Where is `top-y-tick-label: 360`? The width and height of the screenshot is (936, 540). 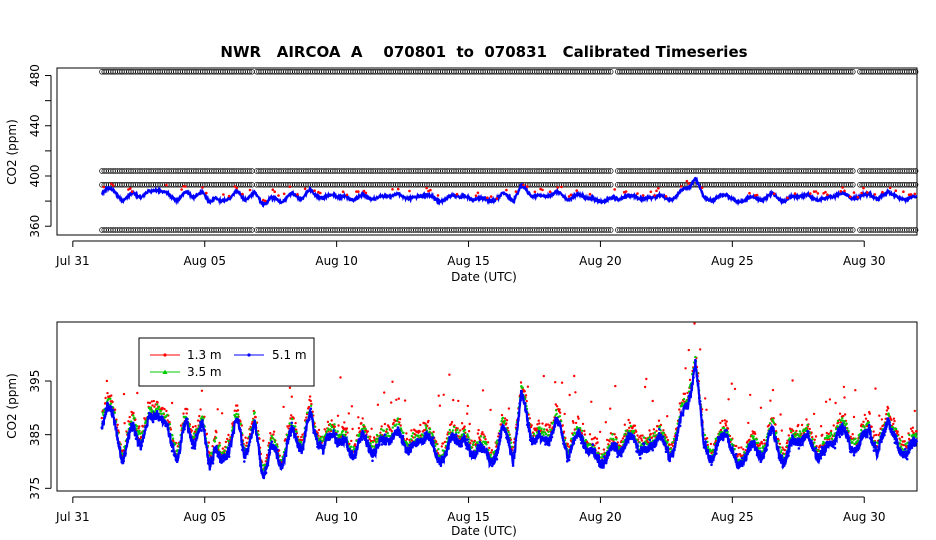 top-y-tick-label: 360 is located at coordinates (35, 226).